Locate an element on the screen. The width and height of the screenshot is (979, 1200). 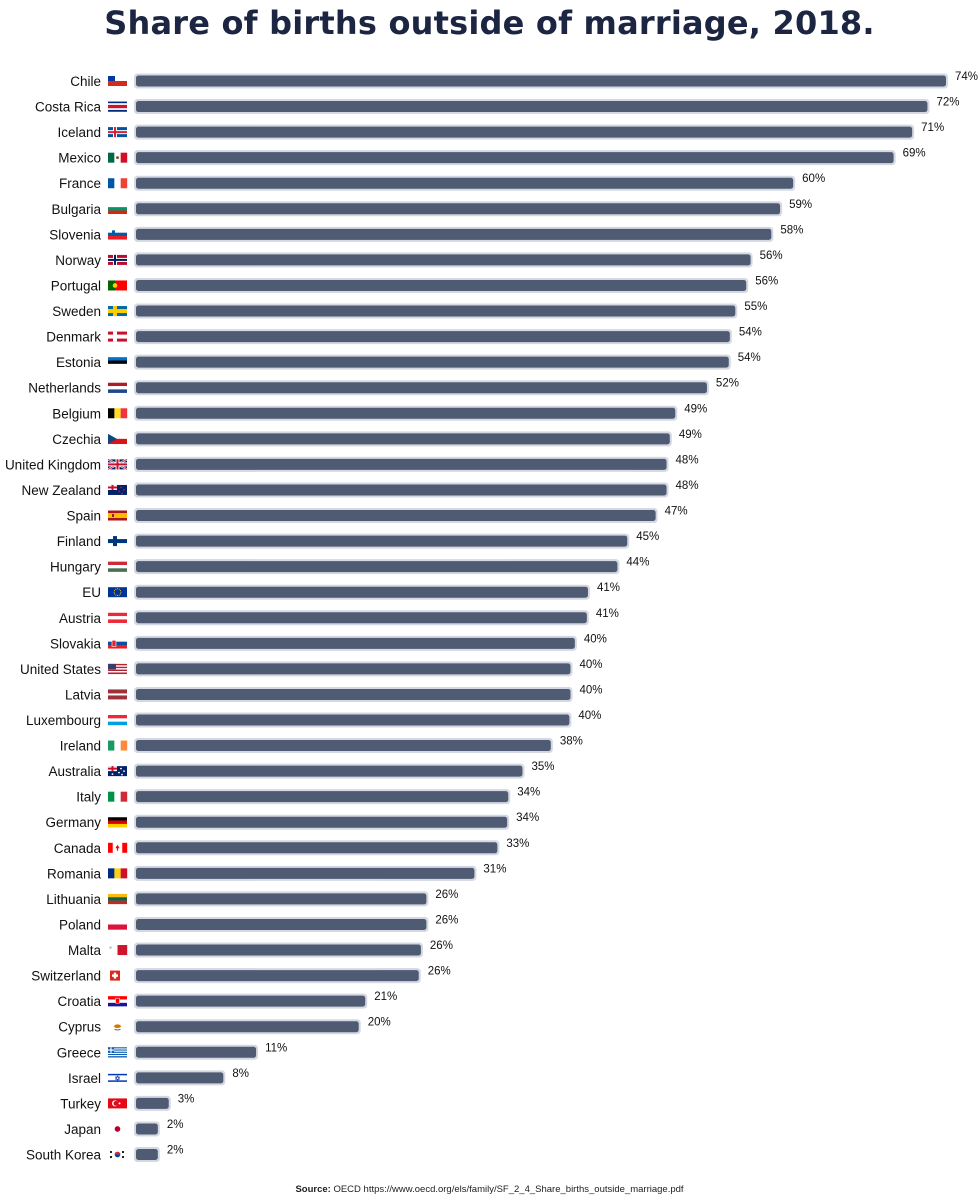
bar-row: Latvia 40% is located at coordinates (334, 693).